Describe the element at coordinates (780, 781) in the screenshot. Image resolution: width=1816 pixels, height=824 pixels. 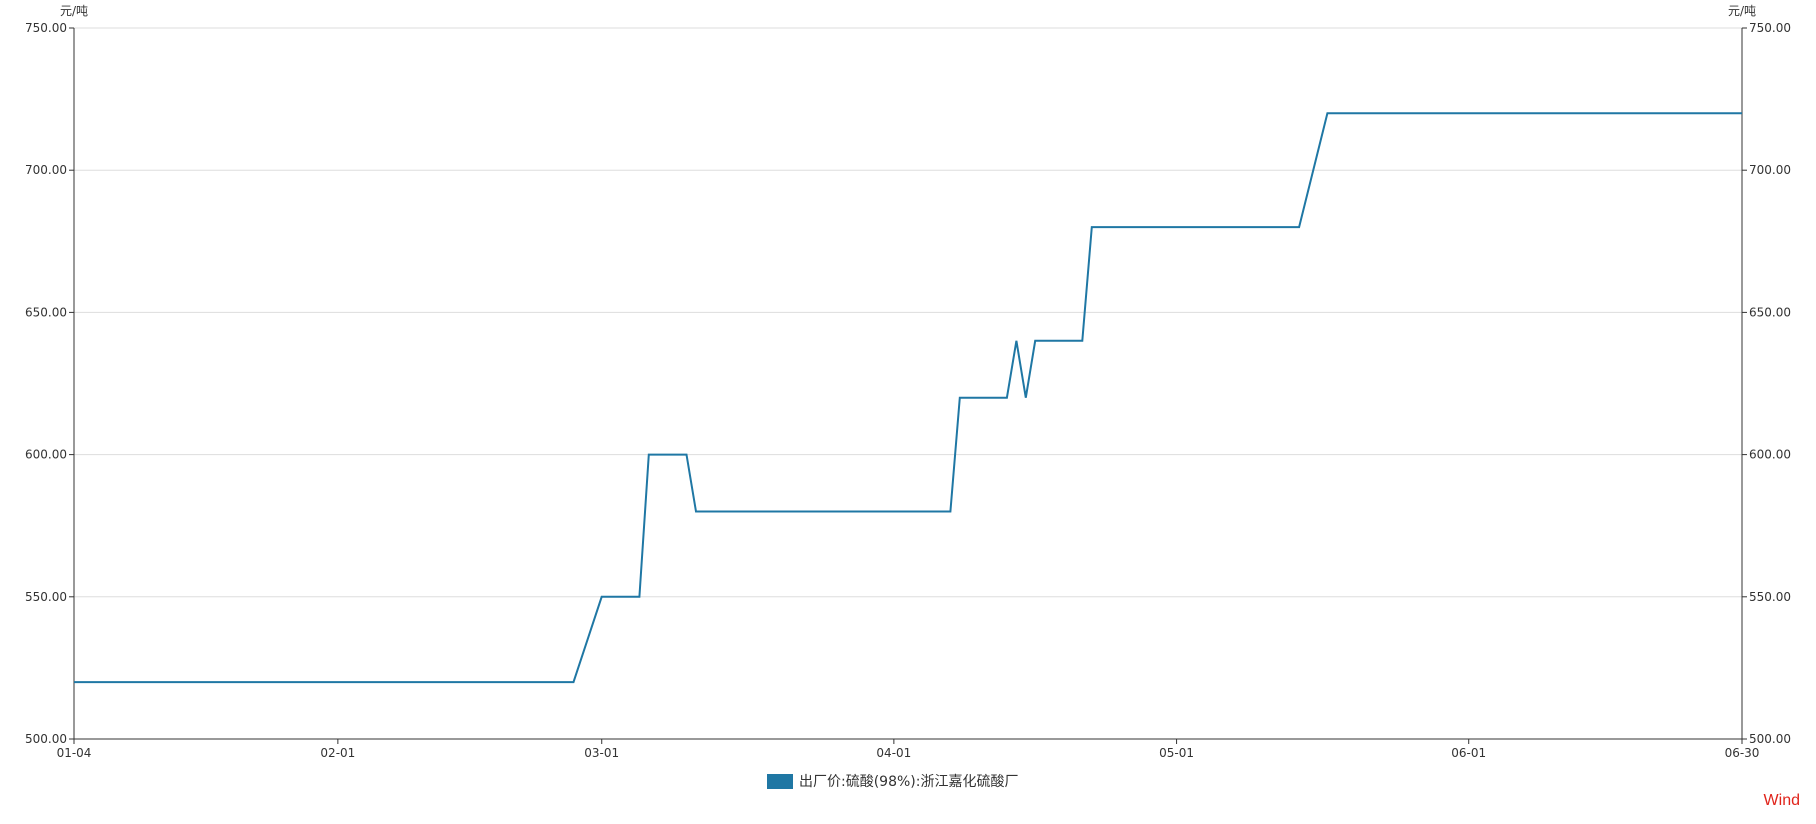
I see `legend-swatch` at that location.